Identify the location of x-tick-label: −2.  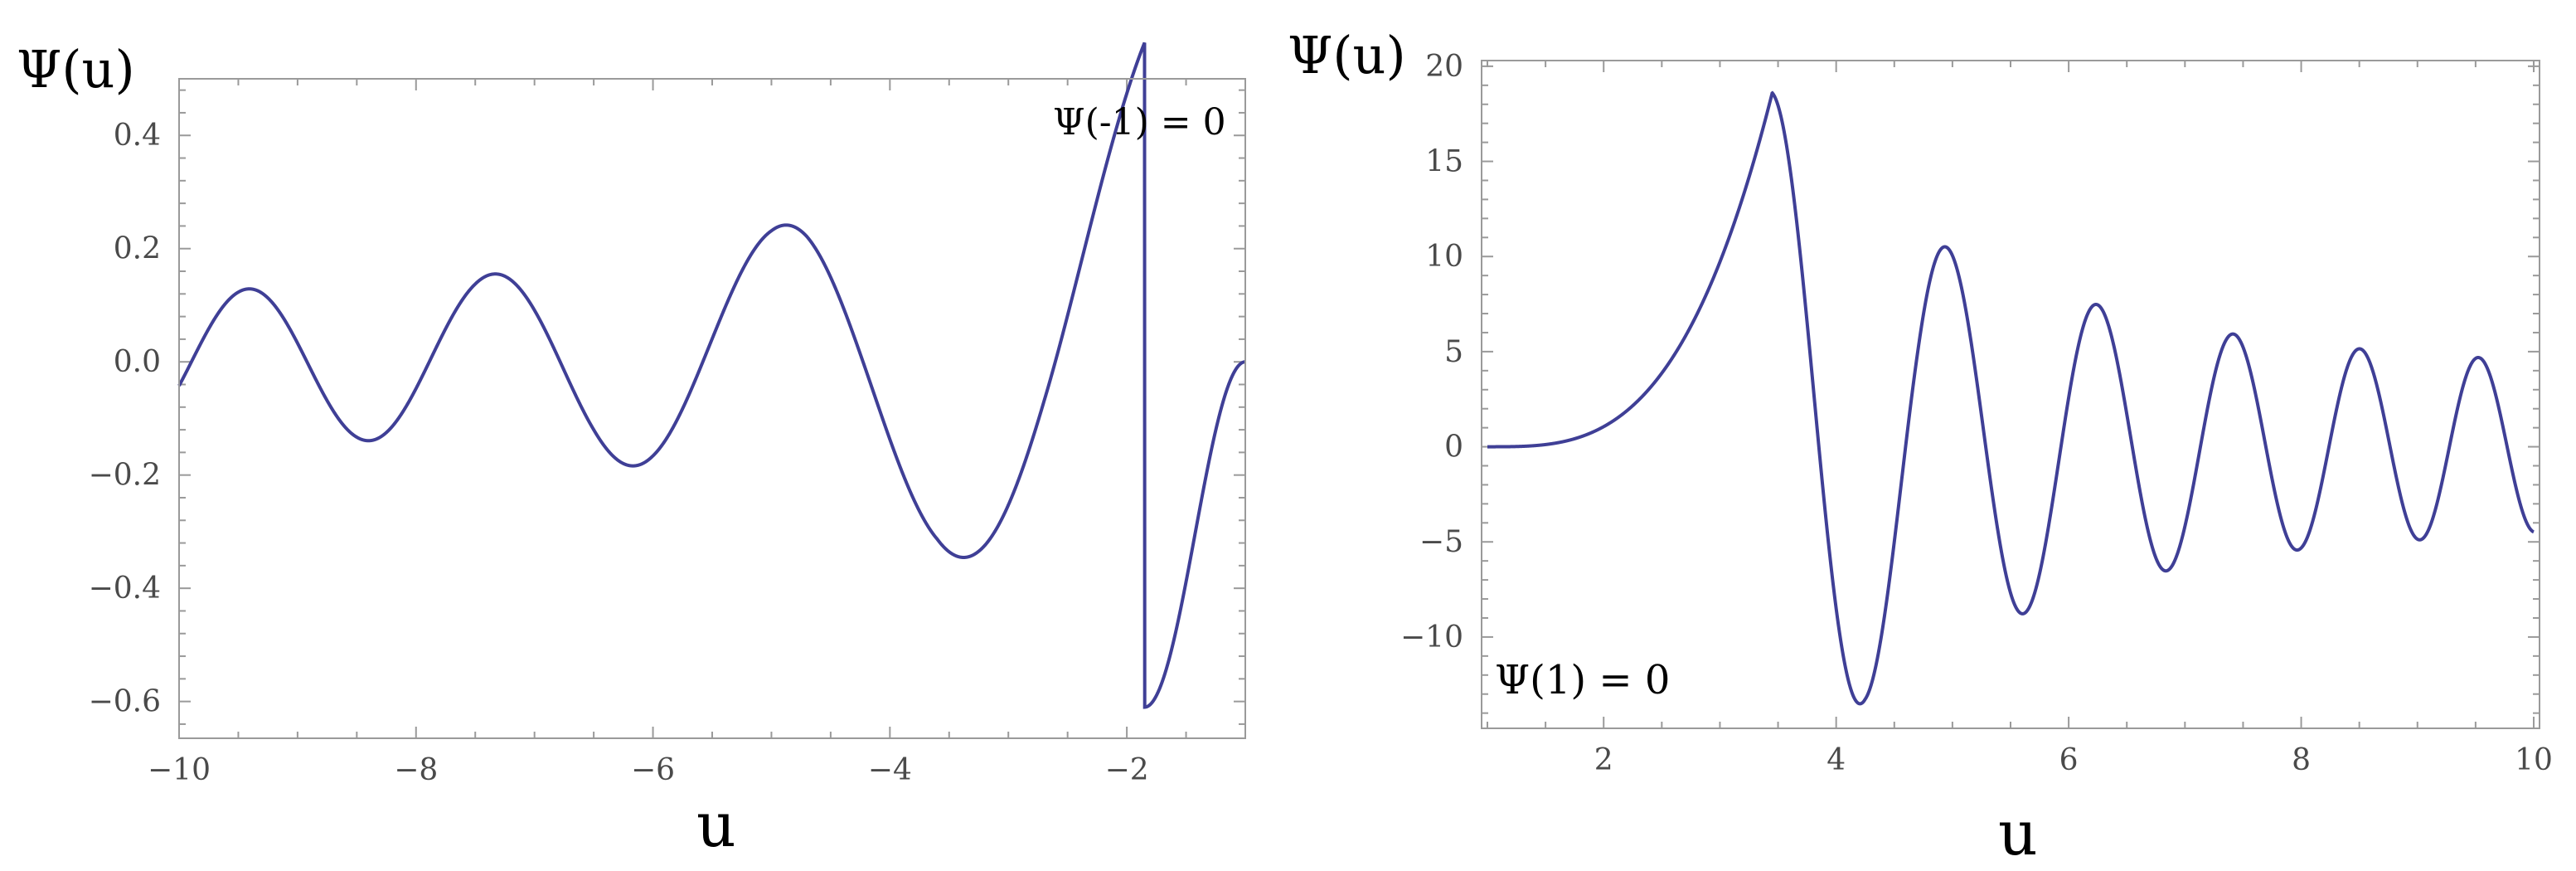
(1127, 770).